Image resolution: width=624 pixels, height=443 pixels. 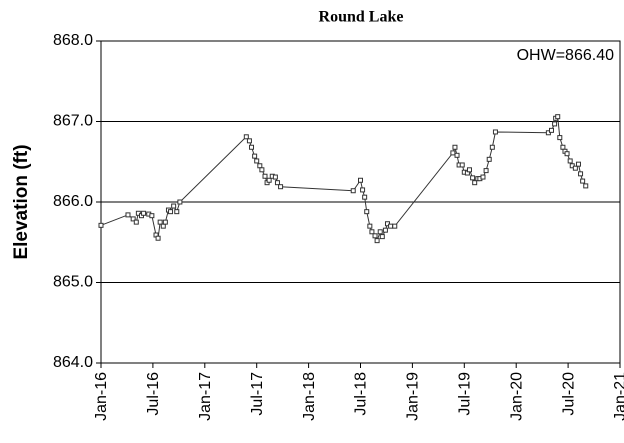 What do you see at coordinates (21, 201) in the screenshot?
I see `y-axis-label: Elevation (ft)` at bounding box center [21, 201].